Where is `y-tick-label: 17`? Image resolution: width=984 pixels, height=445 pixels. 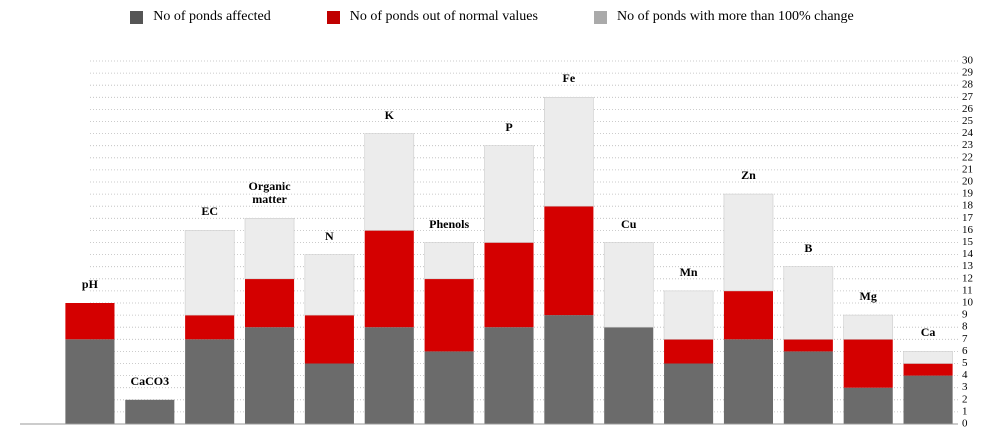
y-tick-label: 17 is located at coordinates (968, 218).